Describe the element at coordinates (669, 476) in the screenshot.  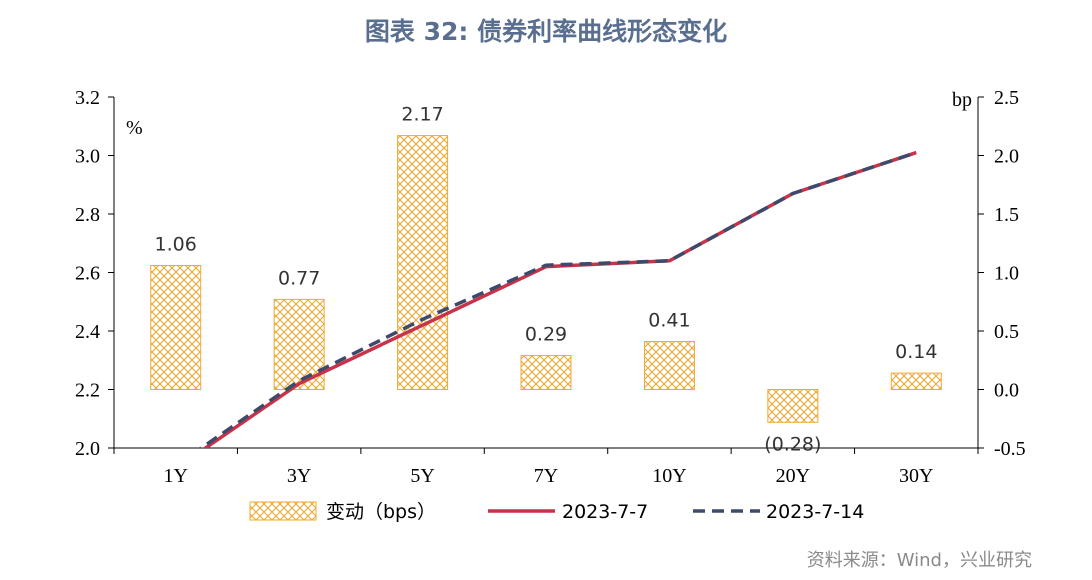
I see `x-tick-label: 10Y` at that location.